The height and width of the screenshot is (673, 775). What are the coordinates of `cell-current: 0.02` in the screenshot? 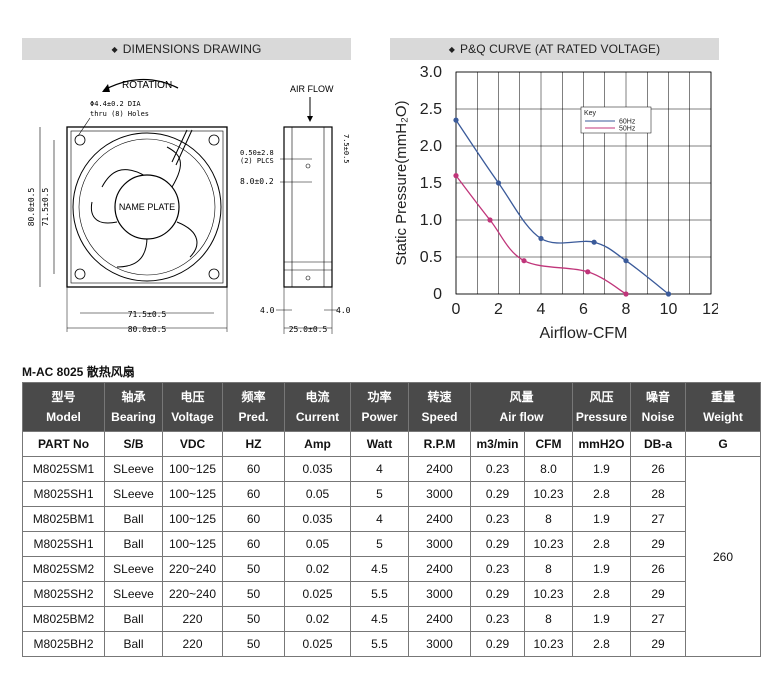 It's located at (317, 619).